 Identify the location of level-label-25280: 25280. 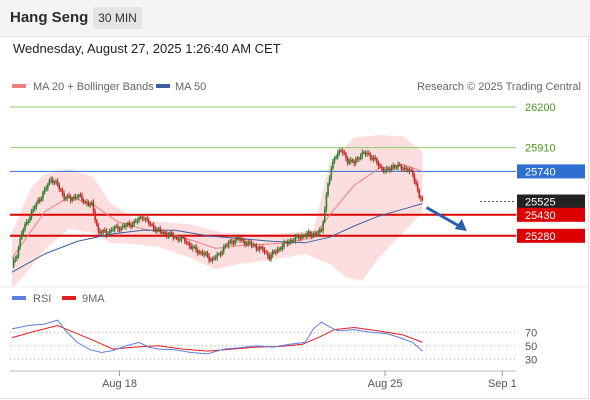
(540, 237).